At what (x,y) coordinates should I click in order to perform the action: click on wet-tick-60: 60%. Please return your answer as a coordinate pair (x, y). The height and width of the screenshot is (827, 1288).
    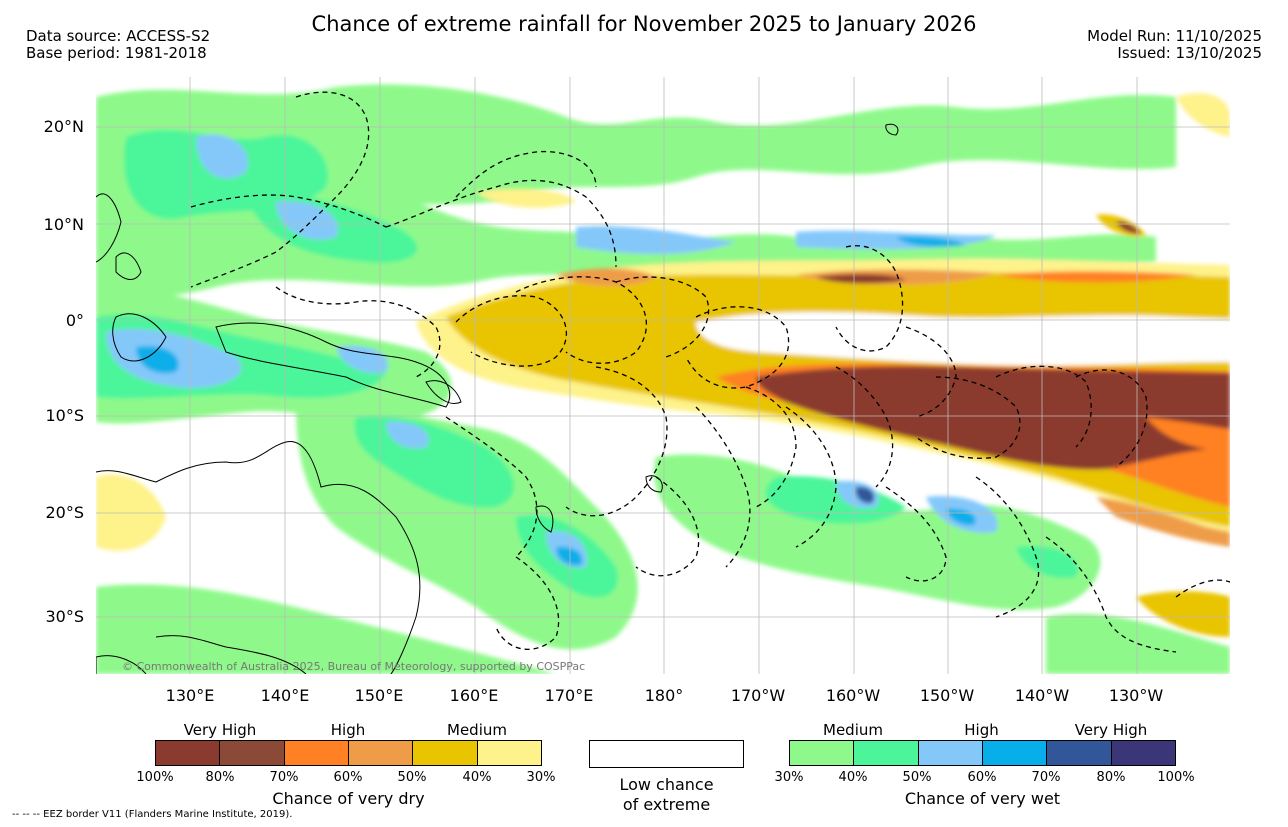
    Looking at the image, I should click on (982, 777).